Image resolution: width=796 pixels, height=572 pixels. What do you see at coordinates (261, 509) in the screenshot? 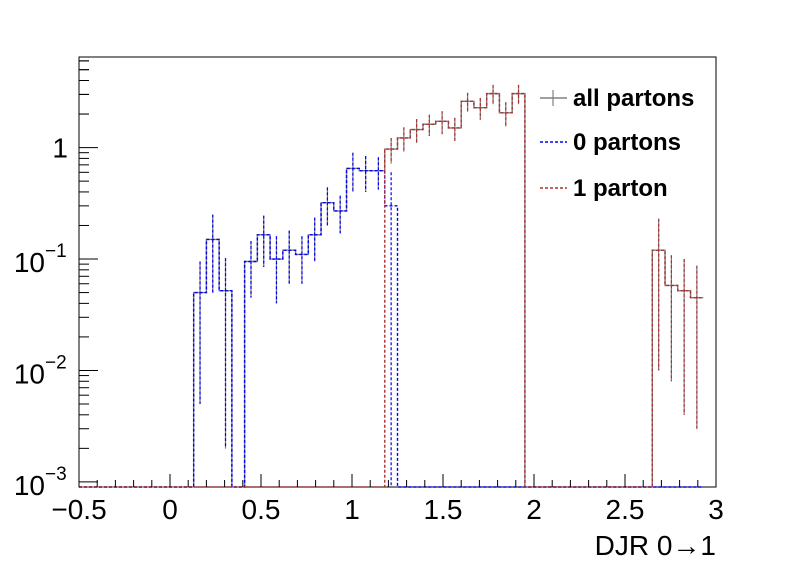
I see `x-tick-label: 0.5` at bounding box center [261, 509].